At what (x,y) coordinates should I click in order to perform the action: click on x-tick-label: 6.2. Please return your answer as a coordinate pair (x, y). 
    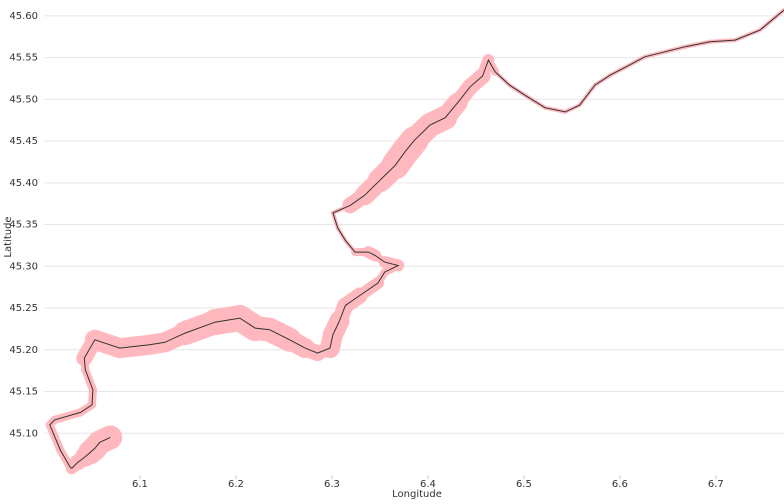
    Looking at the image, I should click on (236, 484).